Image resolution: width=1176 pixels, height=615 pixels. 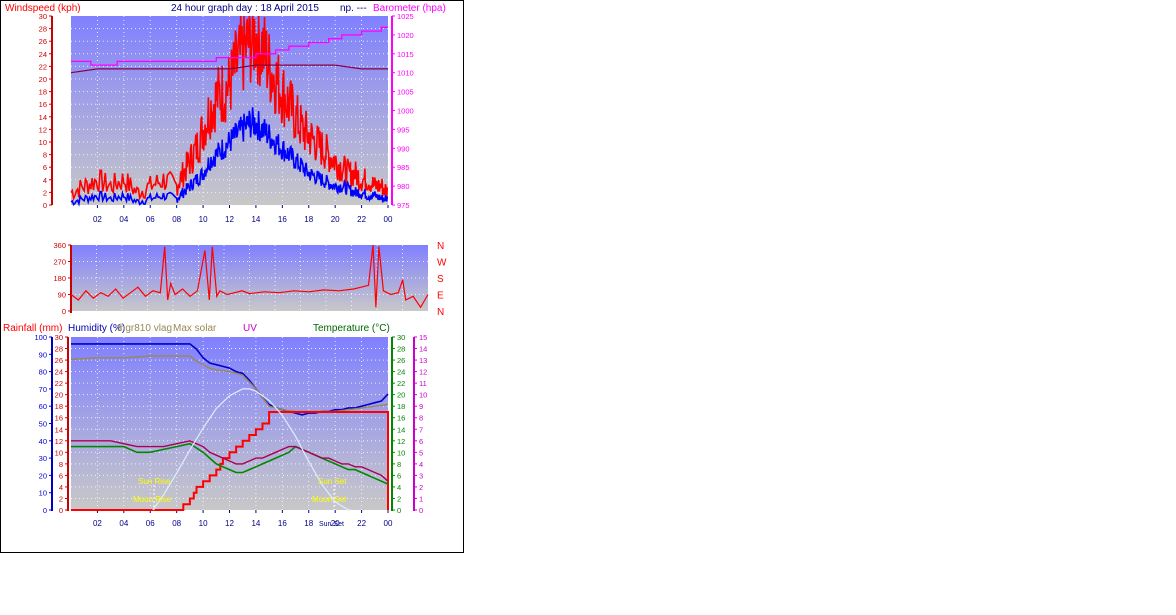 What do you see at coordinates (409, 8) in the screenshot?
I see `barometer-axis-label: Barometer (hpa)` at bounding box center [409, 8].